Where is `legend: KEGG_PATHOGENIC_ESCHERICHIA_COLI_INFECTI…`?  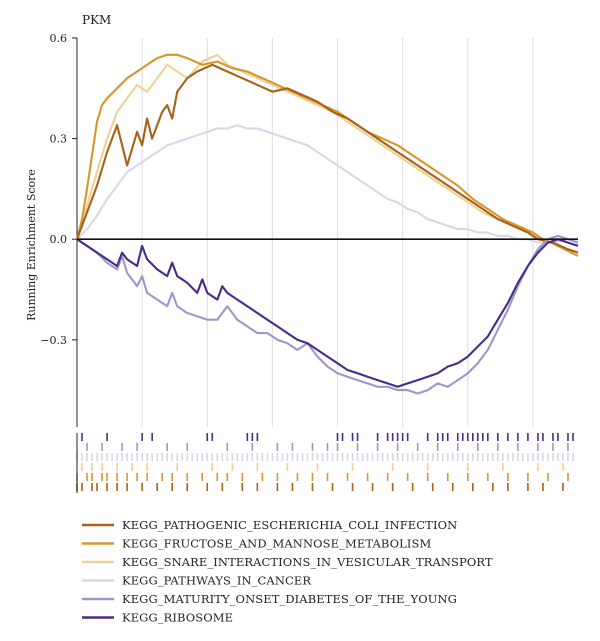
legend: KEGG_PATHOGENIC_ESCHERICHIA_COLI_INFECTI… is located at coordinates (287, 571).